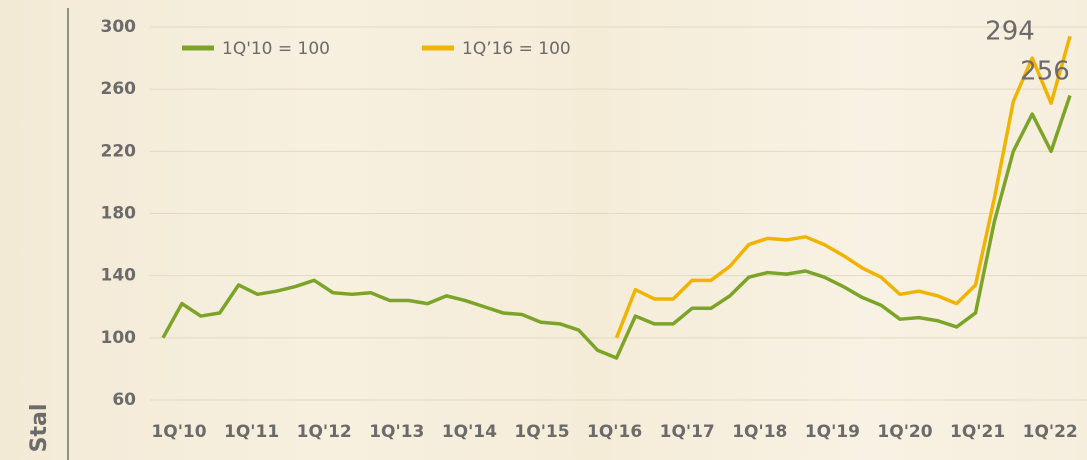 The image size is (1087, 460). What do you see at coordinates (759, 432) in the screenshot?
I see `x-tick-label: 1Q'18` at bounding box center [759, 432].